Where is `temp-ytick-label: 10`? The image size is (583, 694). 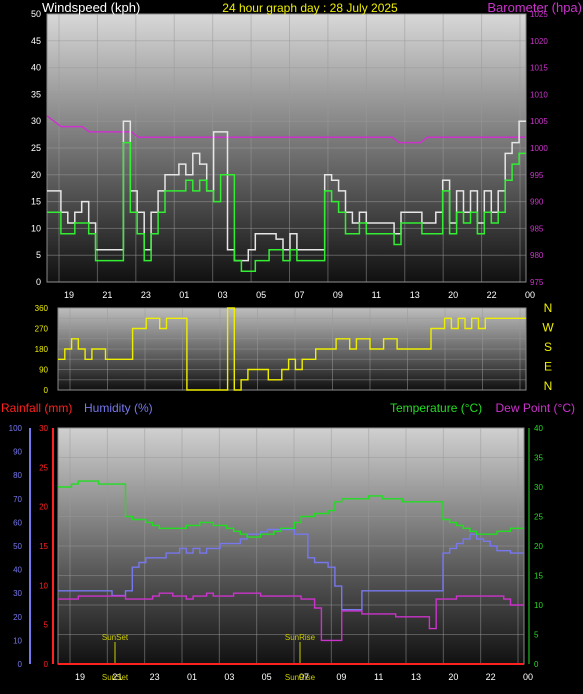 temp-ytick-label: 10 is located at coordinates (538, 605).